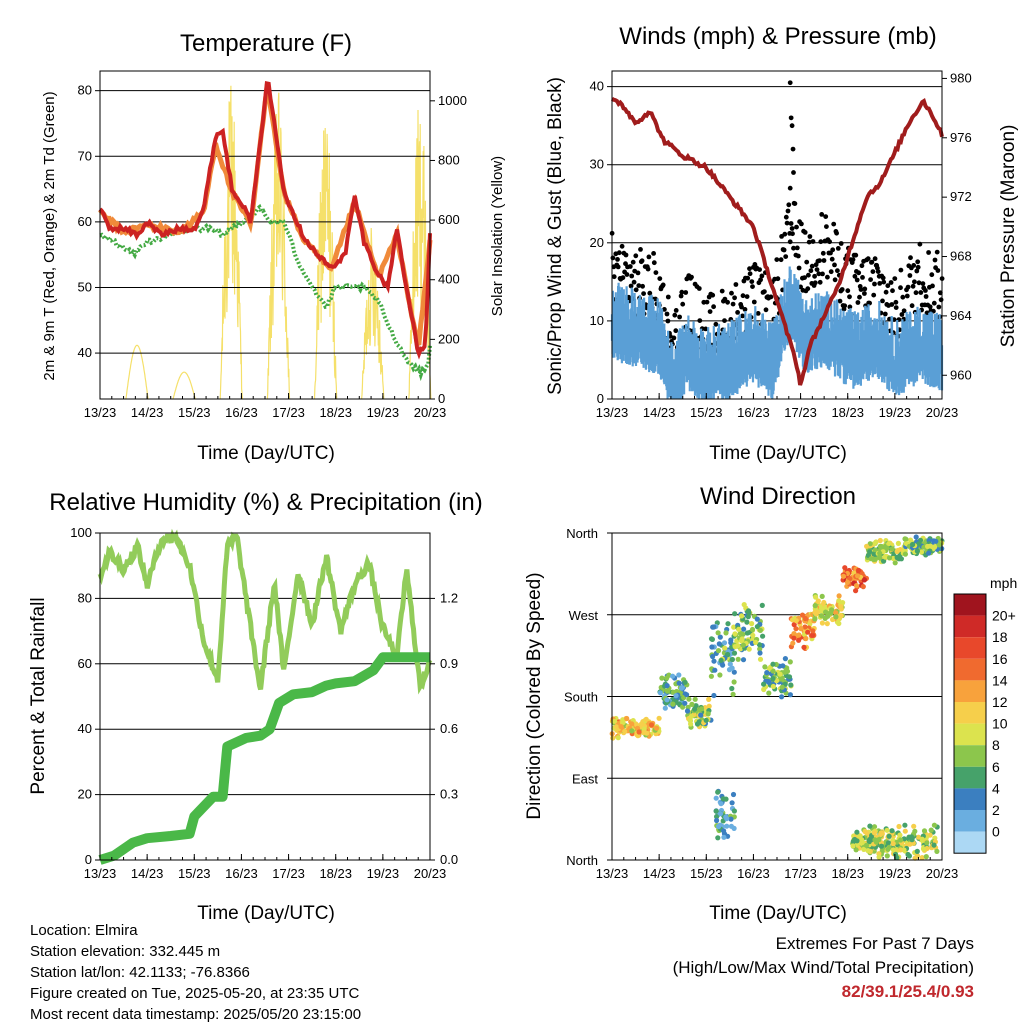 This screenshot has height=1025, width=1024. What do you see at coordinates (449, 794) in the screenshot?
I see `y2-tick-label: 0.3` at bounding box center [449, 794].